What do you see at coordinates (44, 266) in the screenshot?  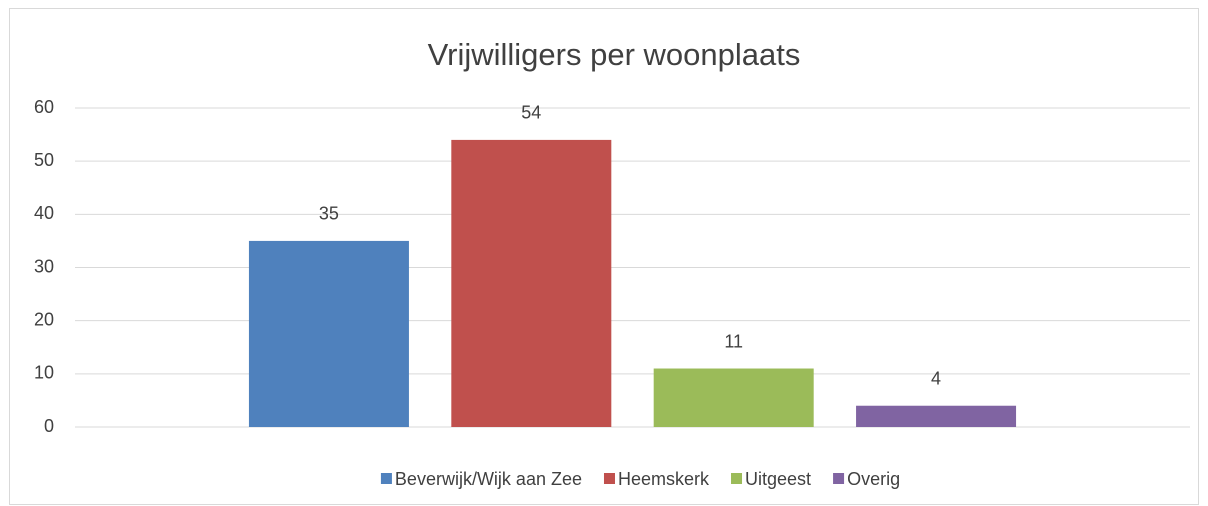 I see `y-tick-label: 30` at bounding box center [44, 266].